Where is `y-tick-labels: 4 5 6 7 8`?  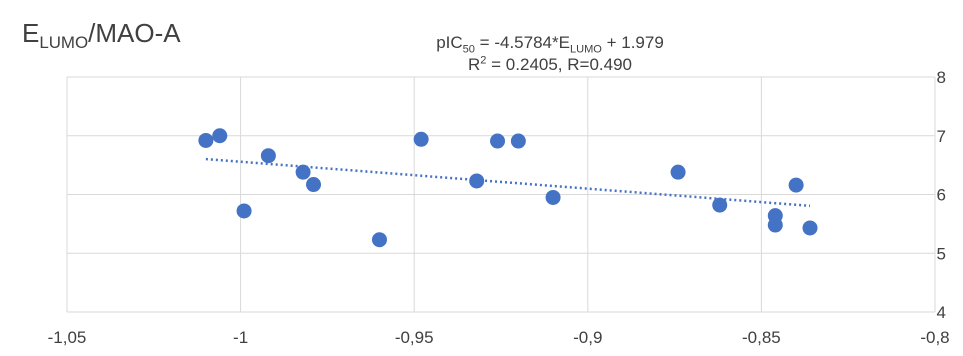 y-tick-labels: 4 5 6 7 8 is located at coordinates (941, 195).